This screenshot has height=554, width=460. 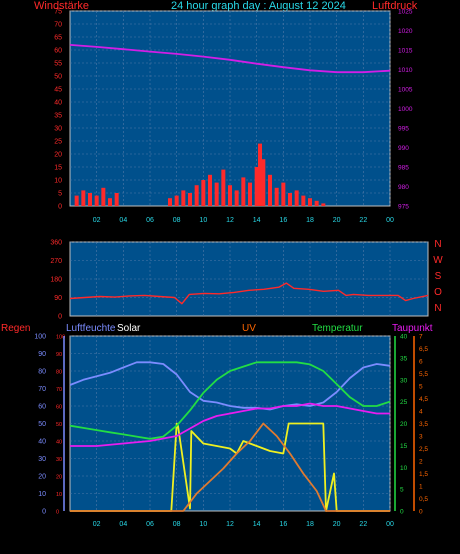 I want to click on pressure-tick-4: 995, so click(x=403, y=129).